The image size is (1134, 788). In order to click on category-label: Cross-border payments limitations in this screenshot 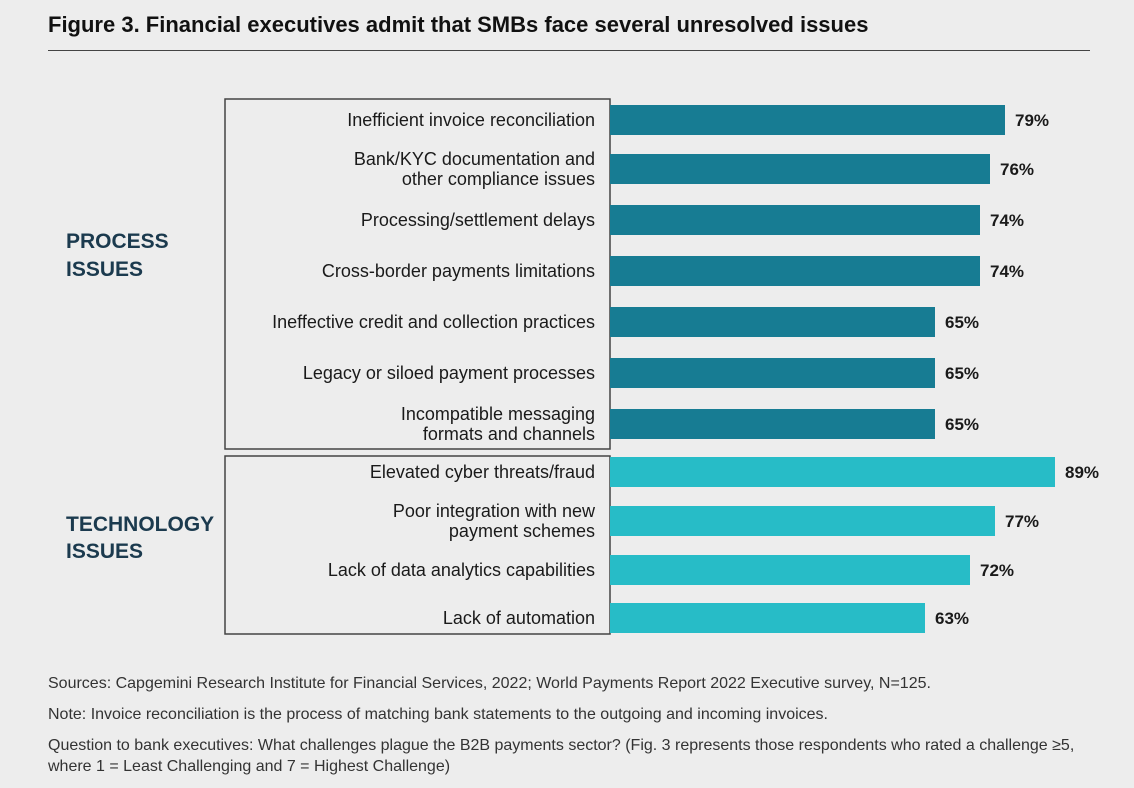, I will do `click(458, 271)`.